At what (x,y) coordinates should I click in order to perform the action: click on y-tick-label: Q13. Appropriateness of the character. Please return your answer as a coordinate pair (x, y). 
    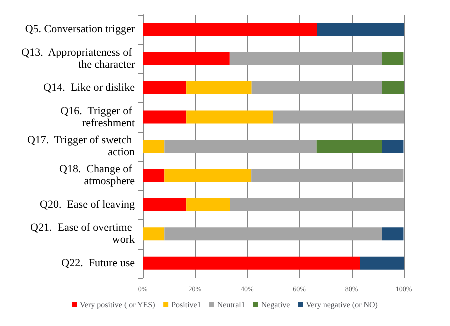
    Looking at the image, I should click on (79, 58).